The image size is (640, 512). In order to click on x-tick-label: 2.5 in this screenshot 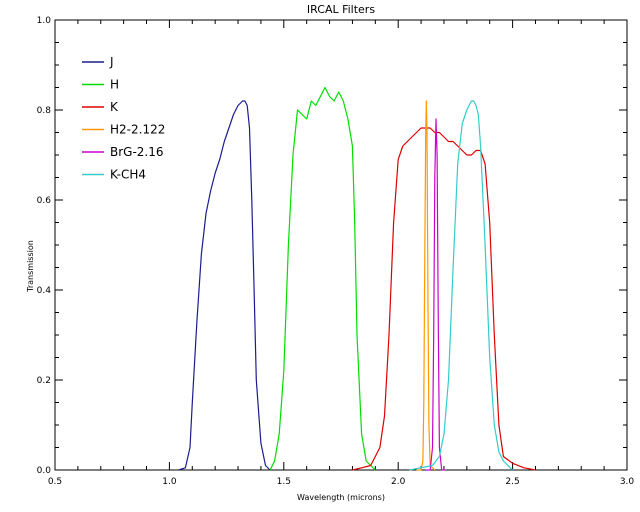, I will do `click(512, 482)`.